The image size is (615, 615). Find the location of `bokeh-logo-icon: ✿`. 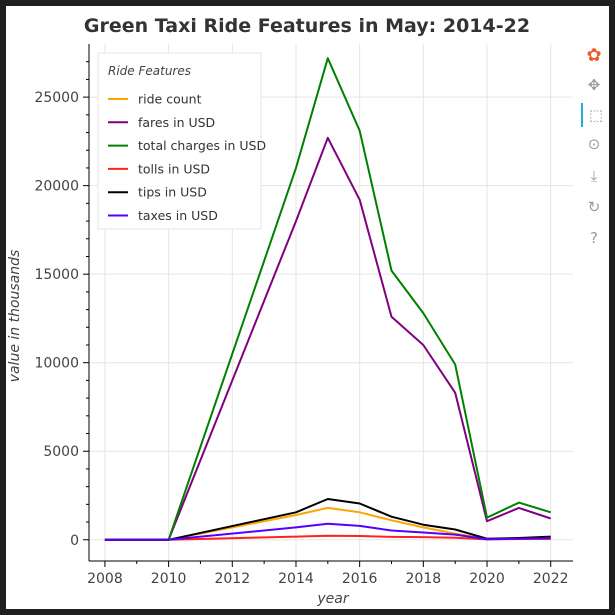

bokeh-logo-icon: ✿ is located at coordinates (594, 55).